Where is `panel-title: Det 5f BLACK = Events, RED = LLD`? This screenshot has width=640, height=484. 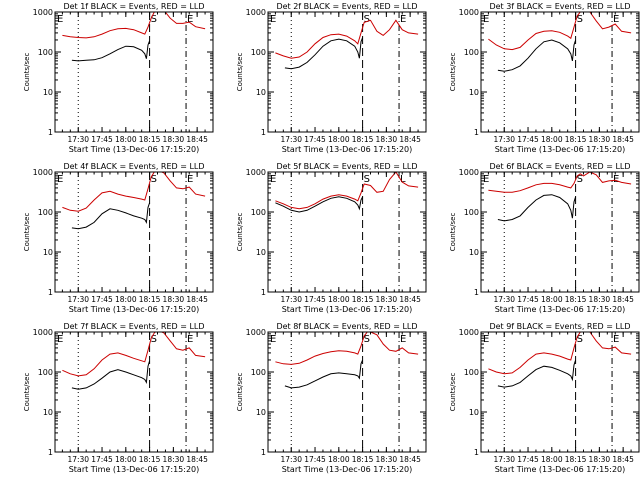 panel-title: Det 5f BLACK = Events, RED = LLD is located at coordinates (346, 166).